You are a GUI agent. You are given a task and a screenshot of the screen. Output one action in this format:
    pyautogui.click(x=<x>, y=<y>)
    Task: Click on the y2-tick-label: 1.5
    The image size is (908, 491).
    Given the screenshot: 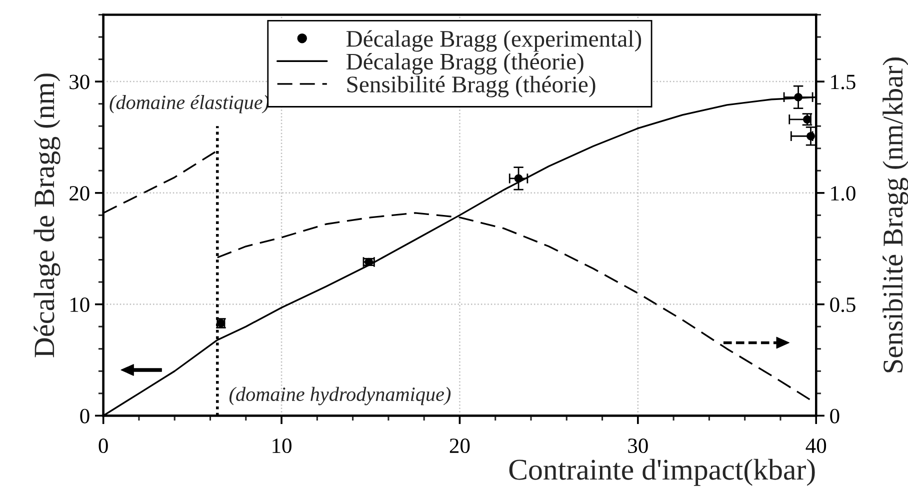 What is the action you would take?
    pyautogui.click(x=843, y=82)
    